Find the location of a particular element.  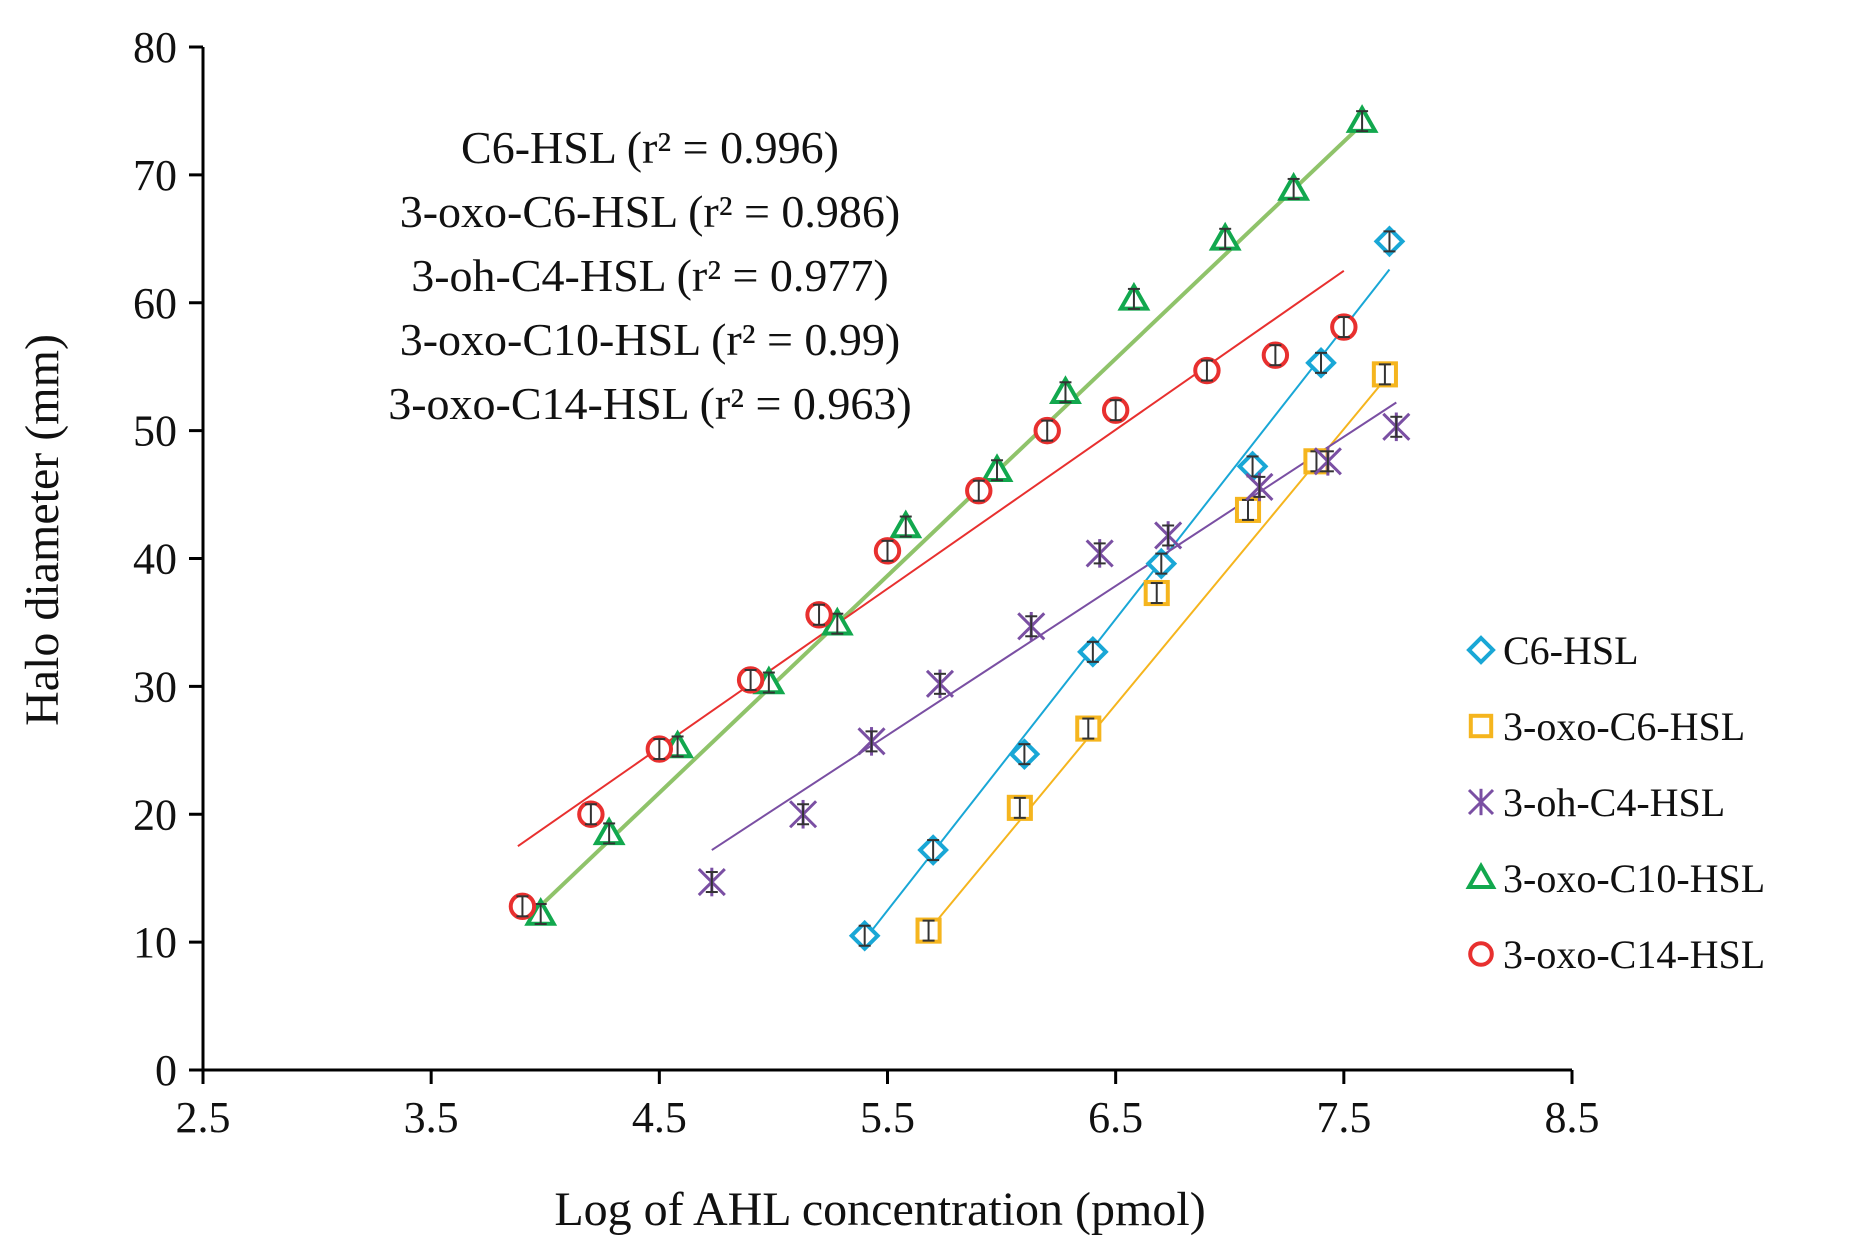

legend-label: C6-HSL is located at coordinates (1571, 650).